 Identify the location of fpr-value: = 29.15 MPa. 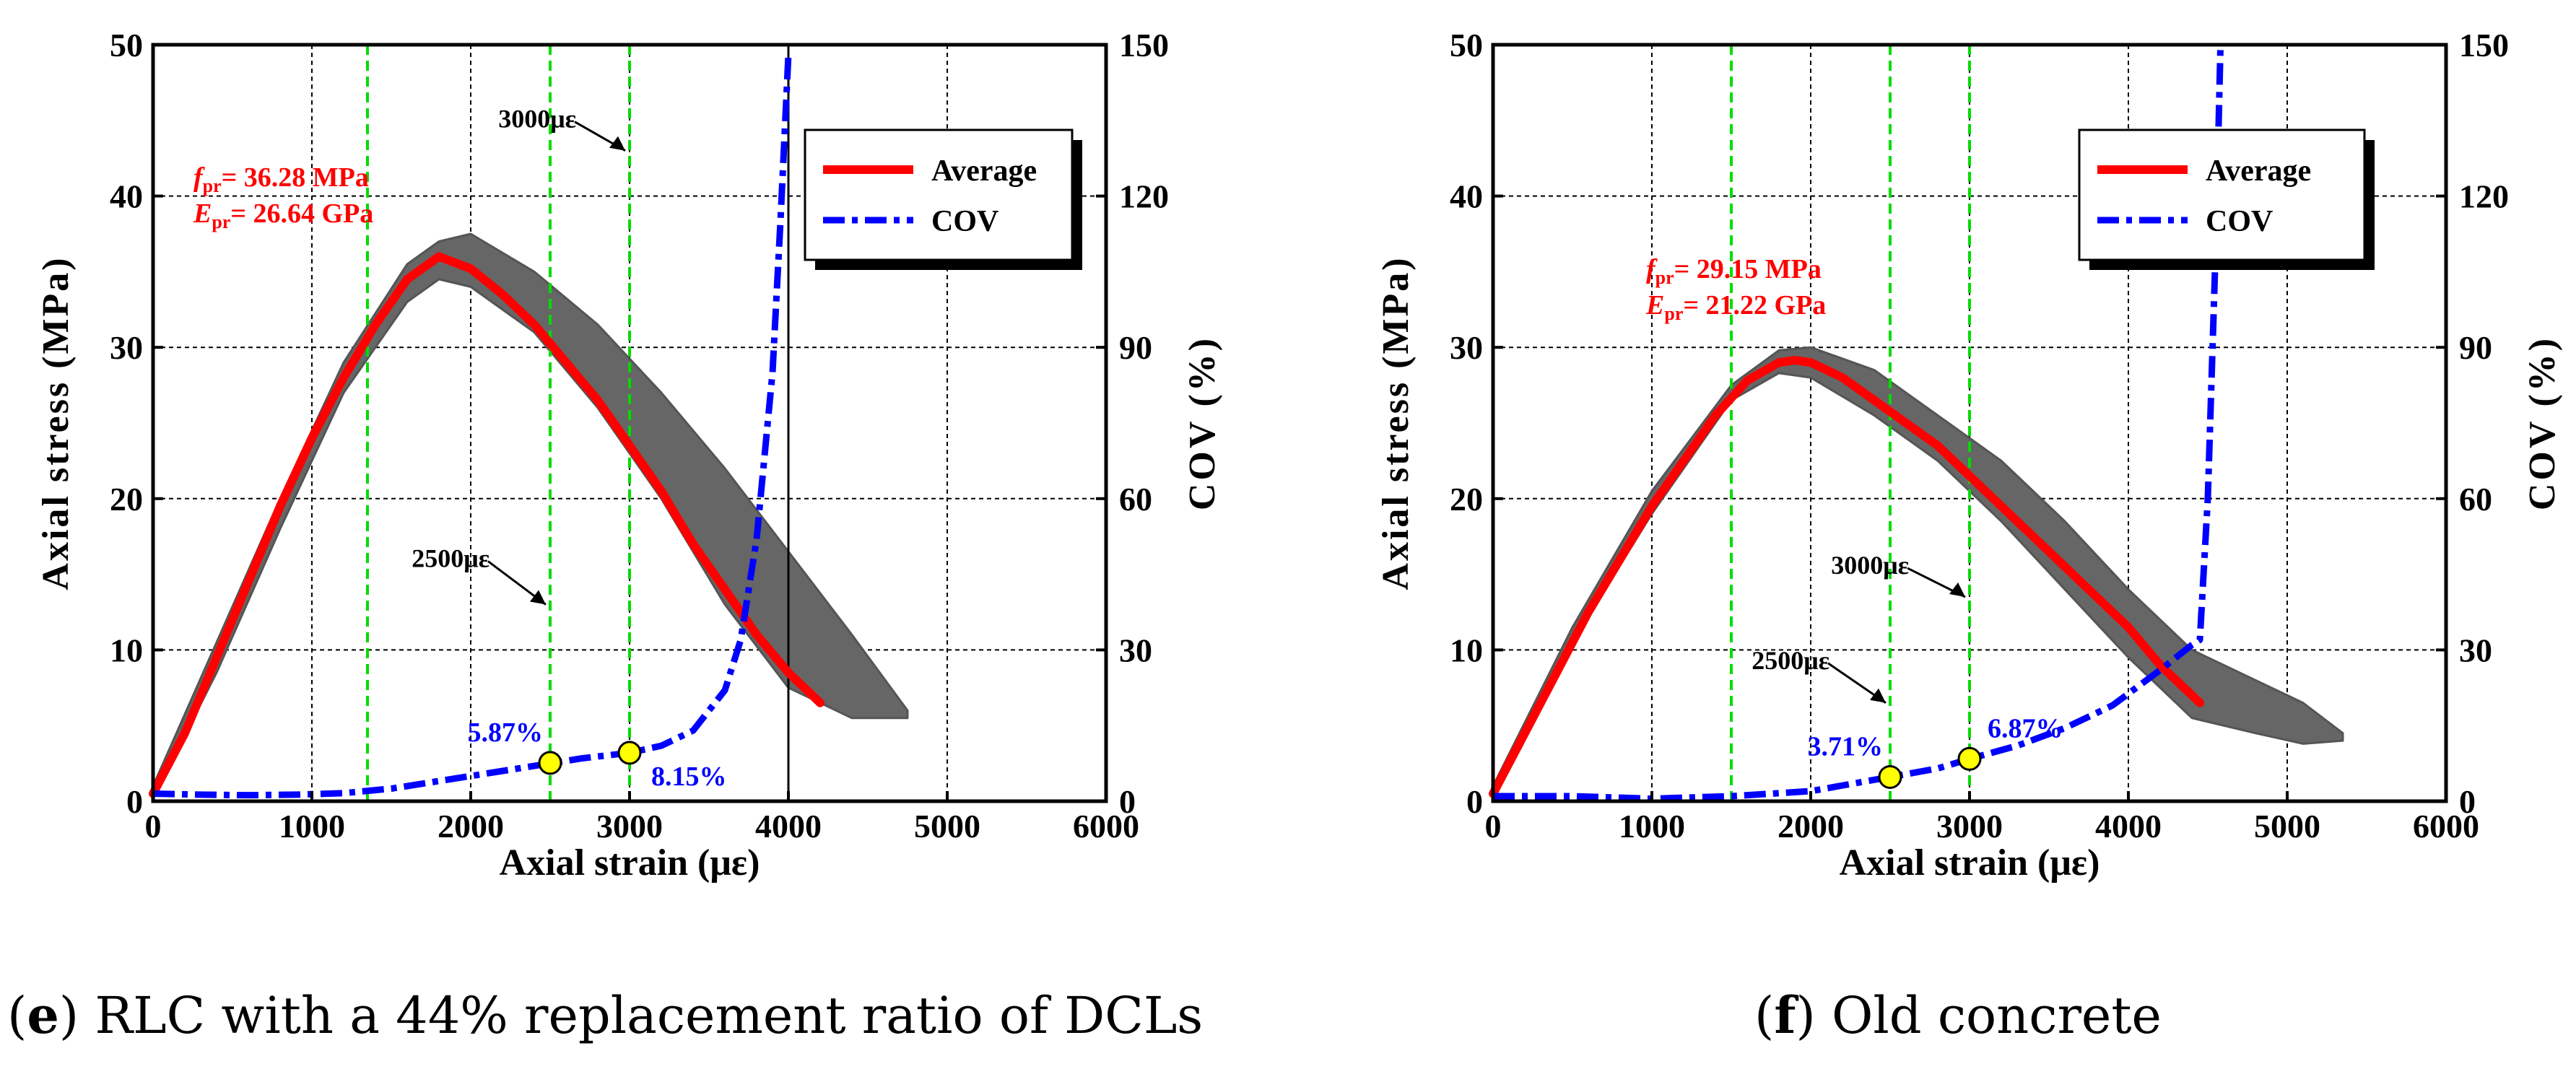
(1748, 269).